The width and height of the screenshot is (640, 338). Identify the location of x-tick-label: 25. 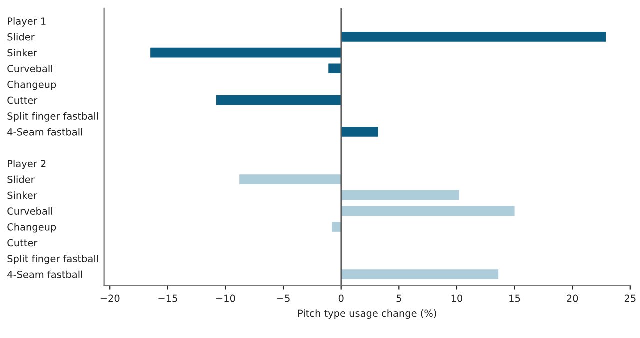
(630, 298).